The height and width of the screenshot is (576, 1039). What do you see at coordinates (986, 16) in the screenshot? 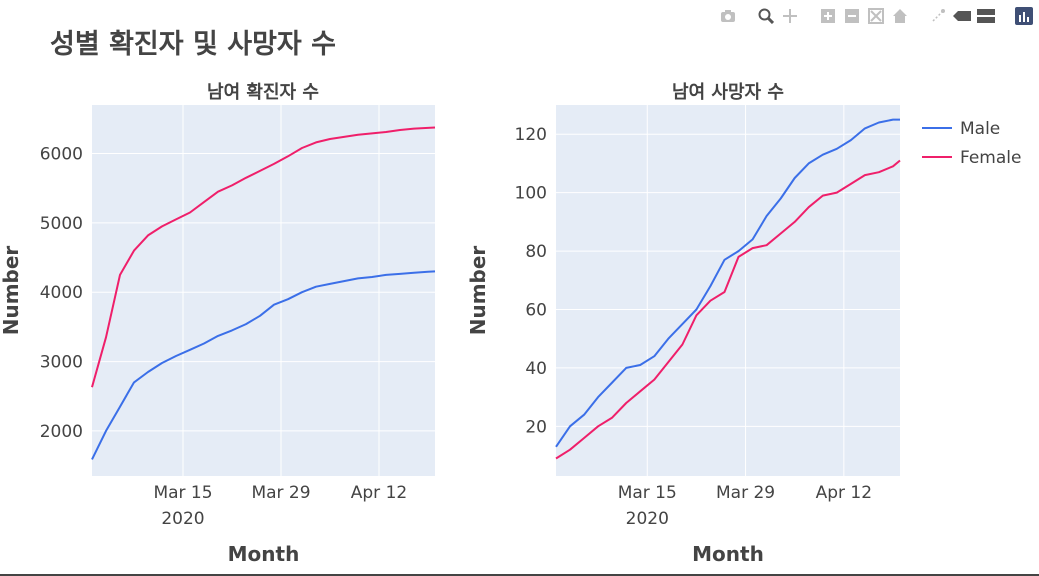
I see `hover-compare-icon` at bounding box center [986, 16].